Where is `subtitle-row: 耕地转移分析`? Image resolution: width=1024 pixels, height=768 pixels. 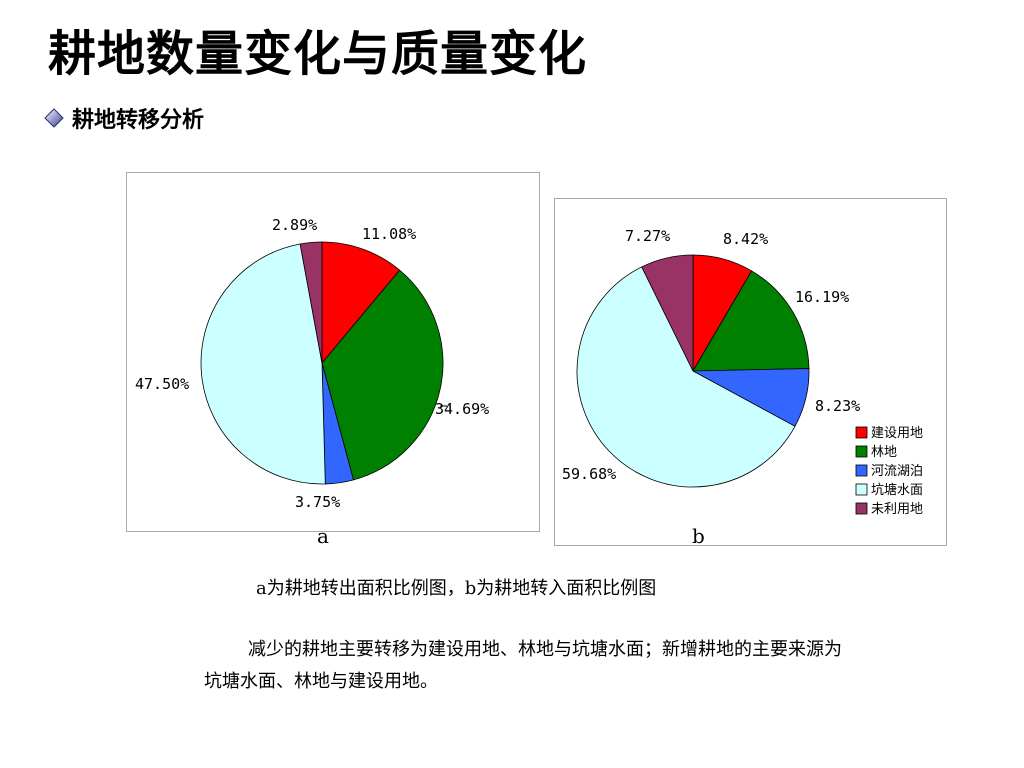 subtitle-row: 耕地转移分析 is located at coordinates (124, 118).